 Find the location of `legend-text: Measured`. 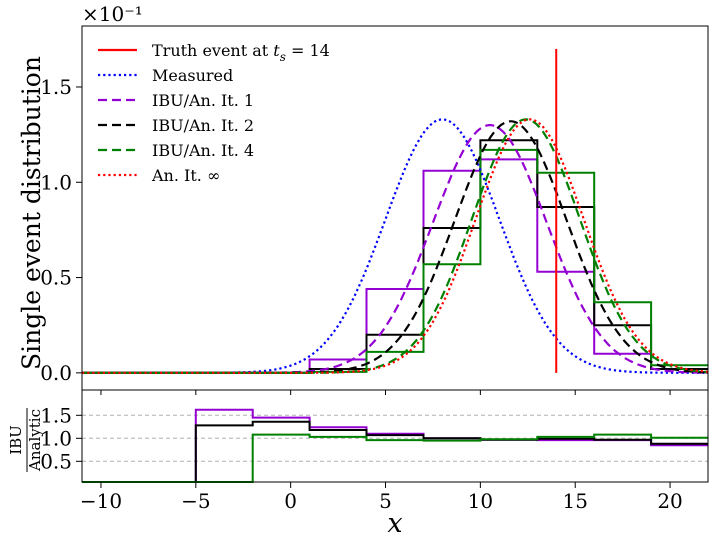

legend-text: Measured is located at coordinates (192, 75).